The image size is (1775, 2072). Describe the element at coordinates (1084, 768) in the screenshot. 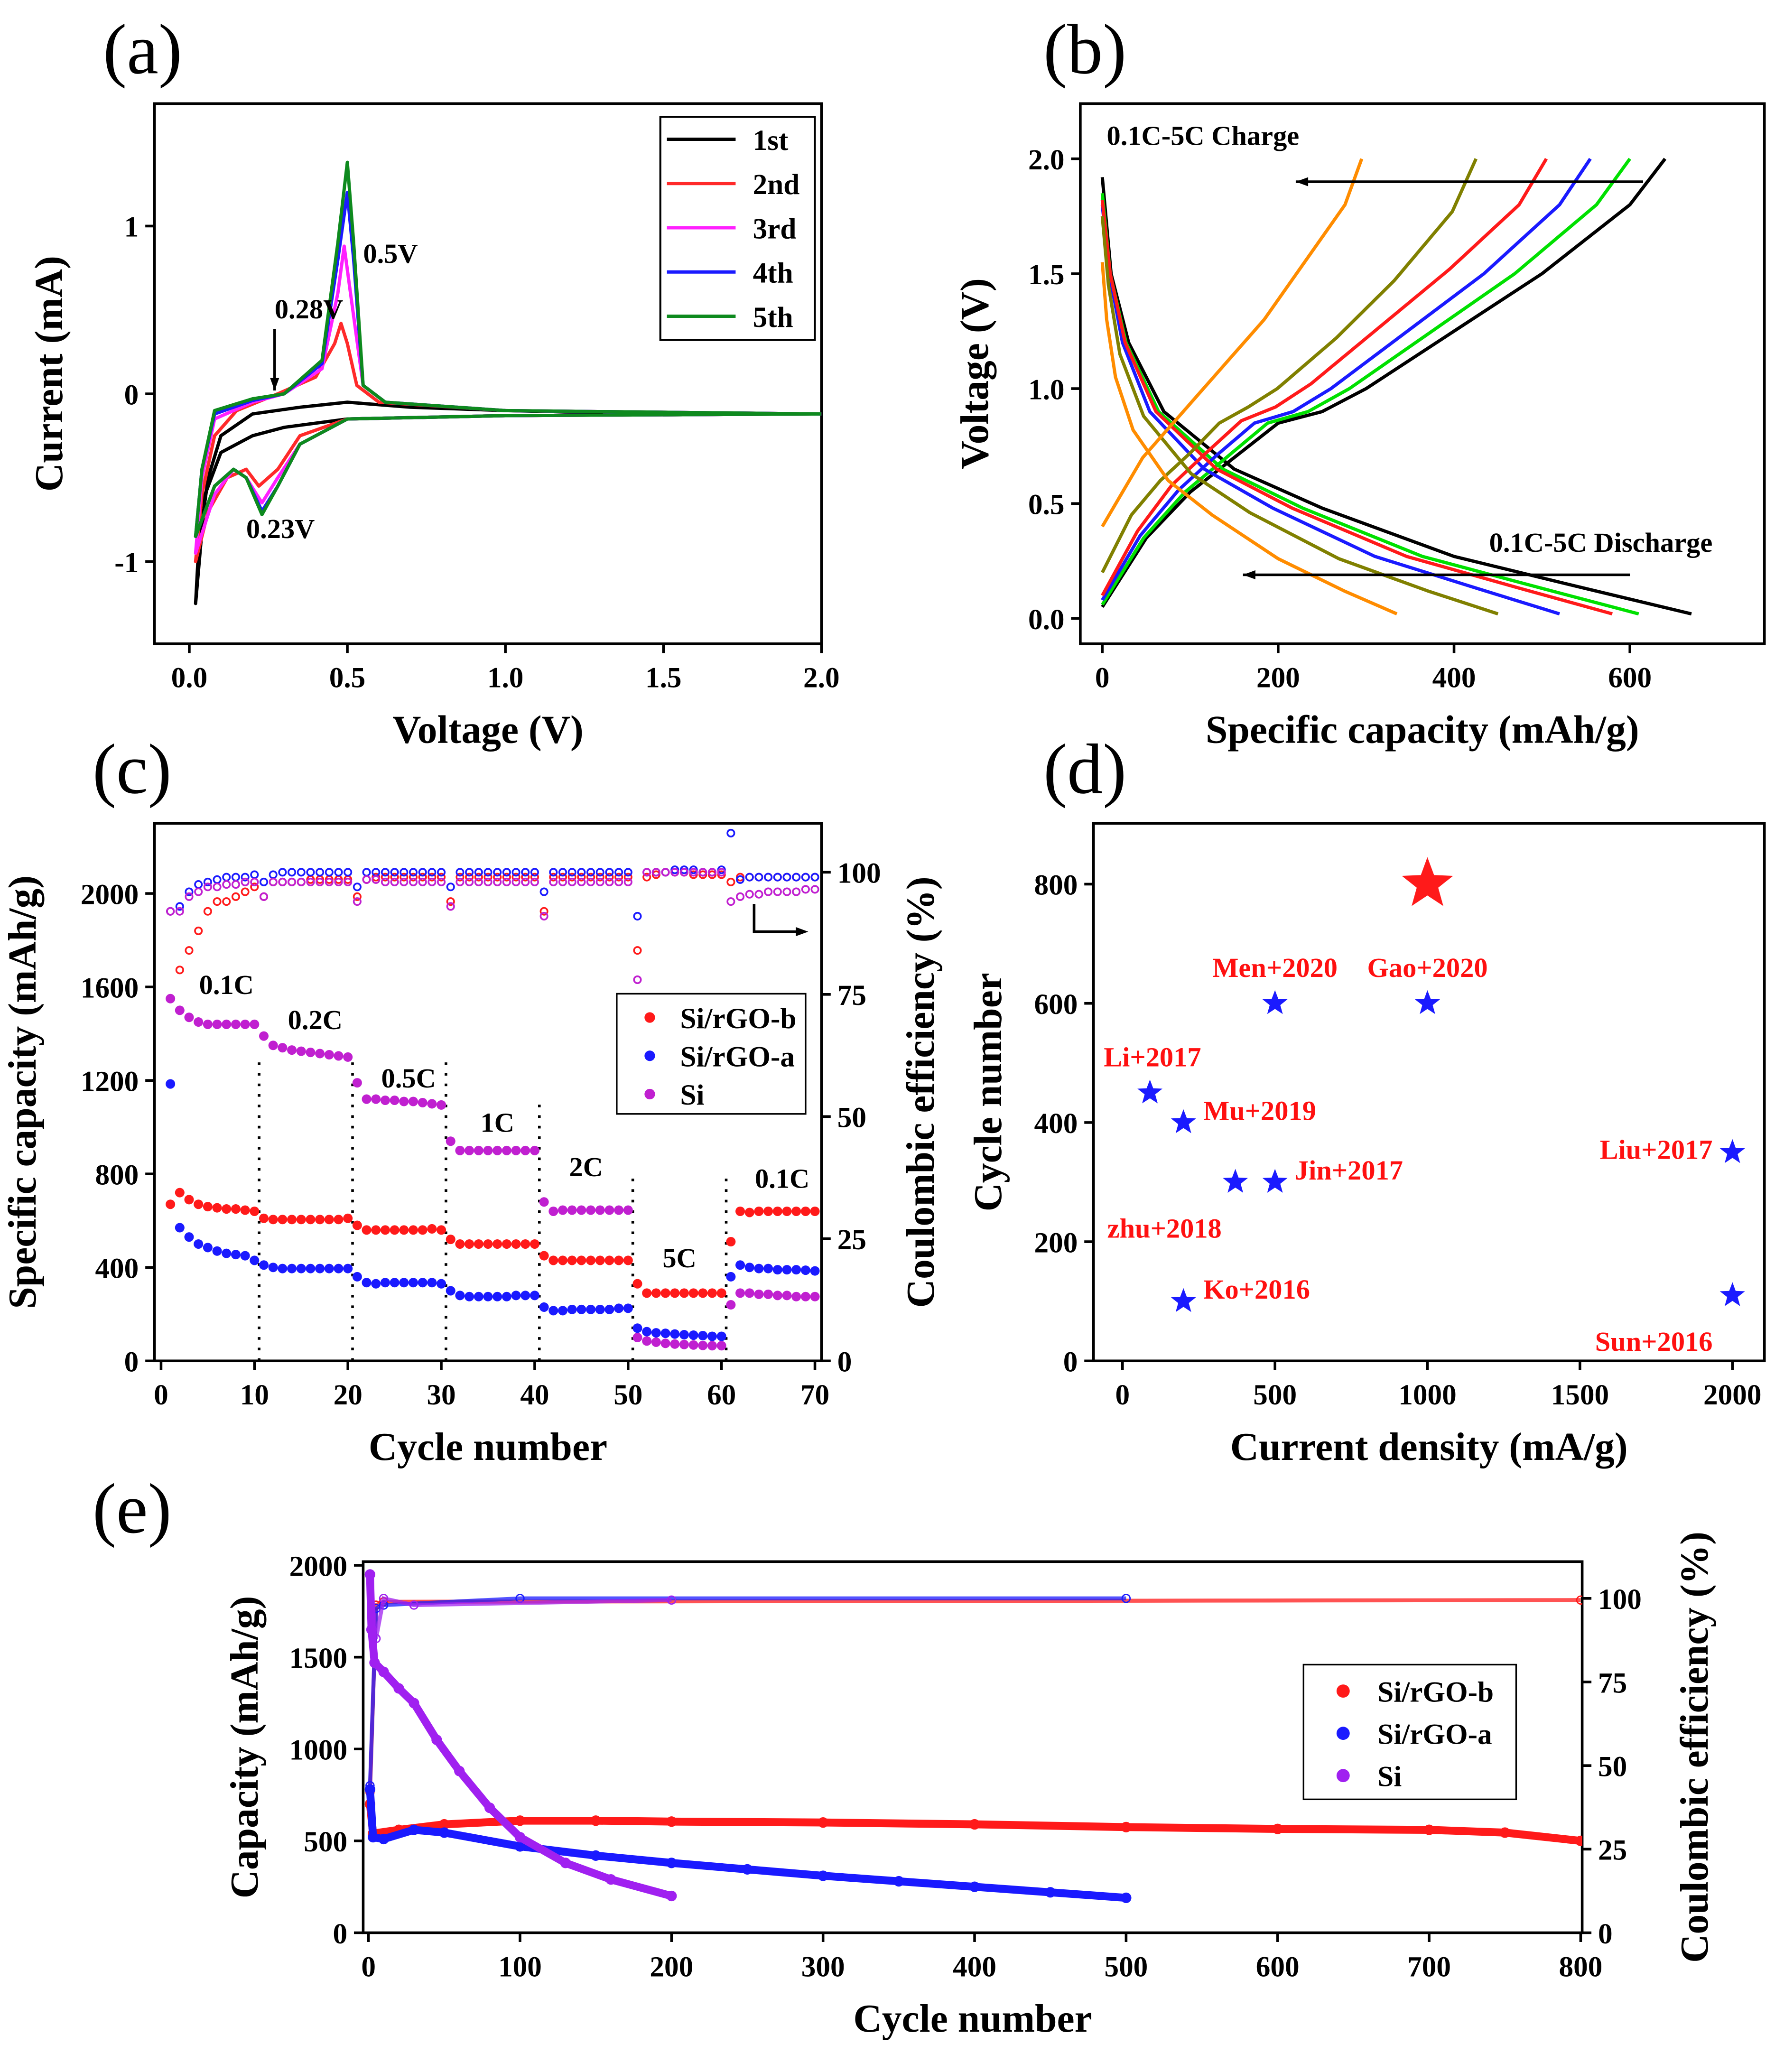

I see `panel-label-d: (d)` at that location.